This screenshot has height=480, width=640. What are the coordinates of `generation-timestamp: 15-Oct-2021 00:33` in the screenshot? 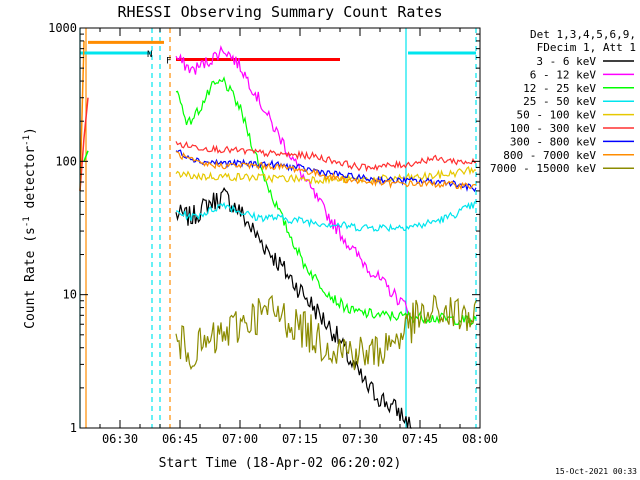 It's located at (596, 471).